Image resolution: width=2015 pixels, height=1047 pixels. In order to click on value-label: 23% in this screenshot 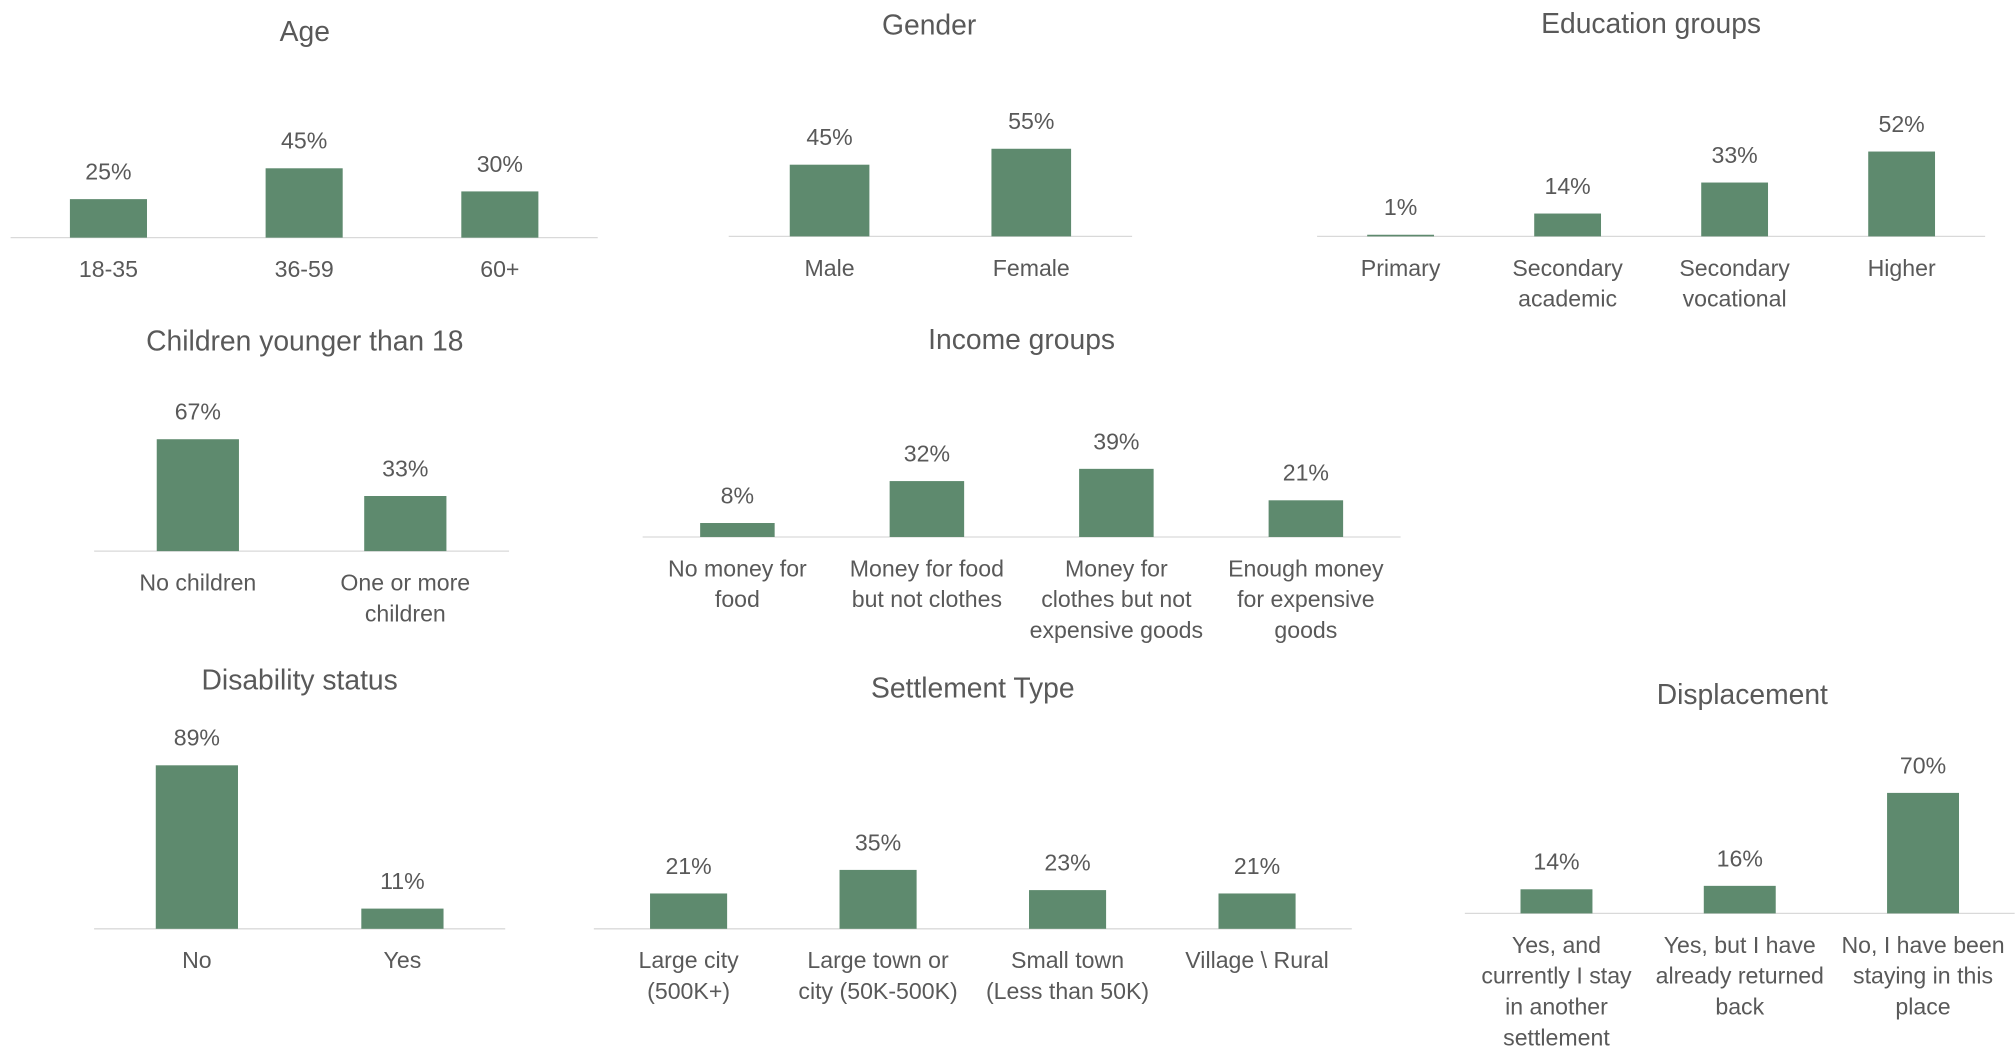, I will do `click(1067, 863)`.